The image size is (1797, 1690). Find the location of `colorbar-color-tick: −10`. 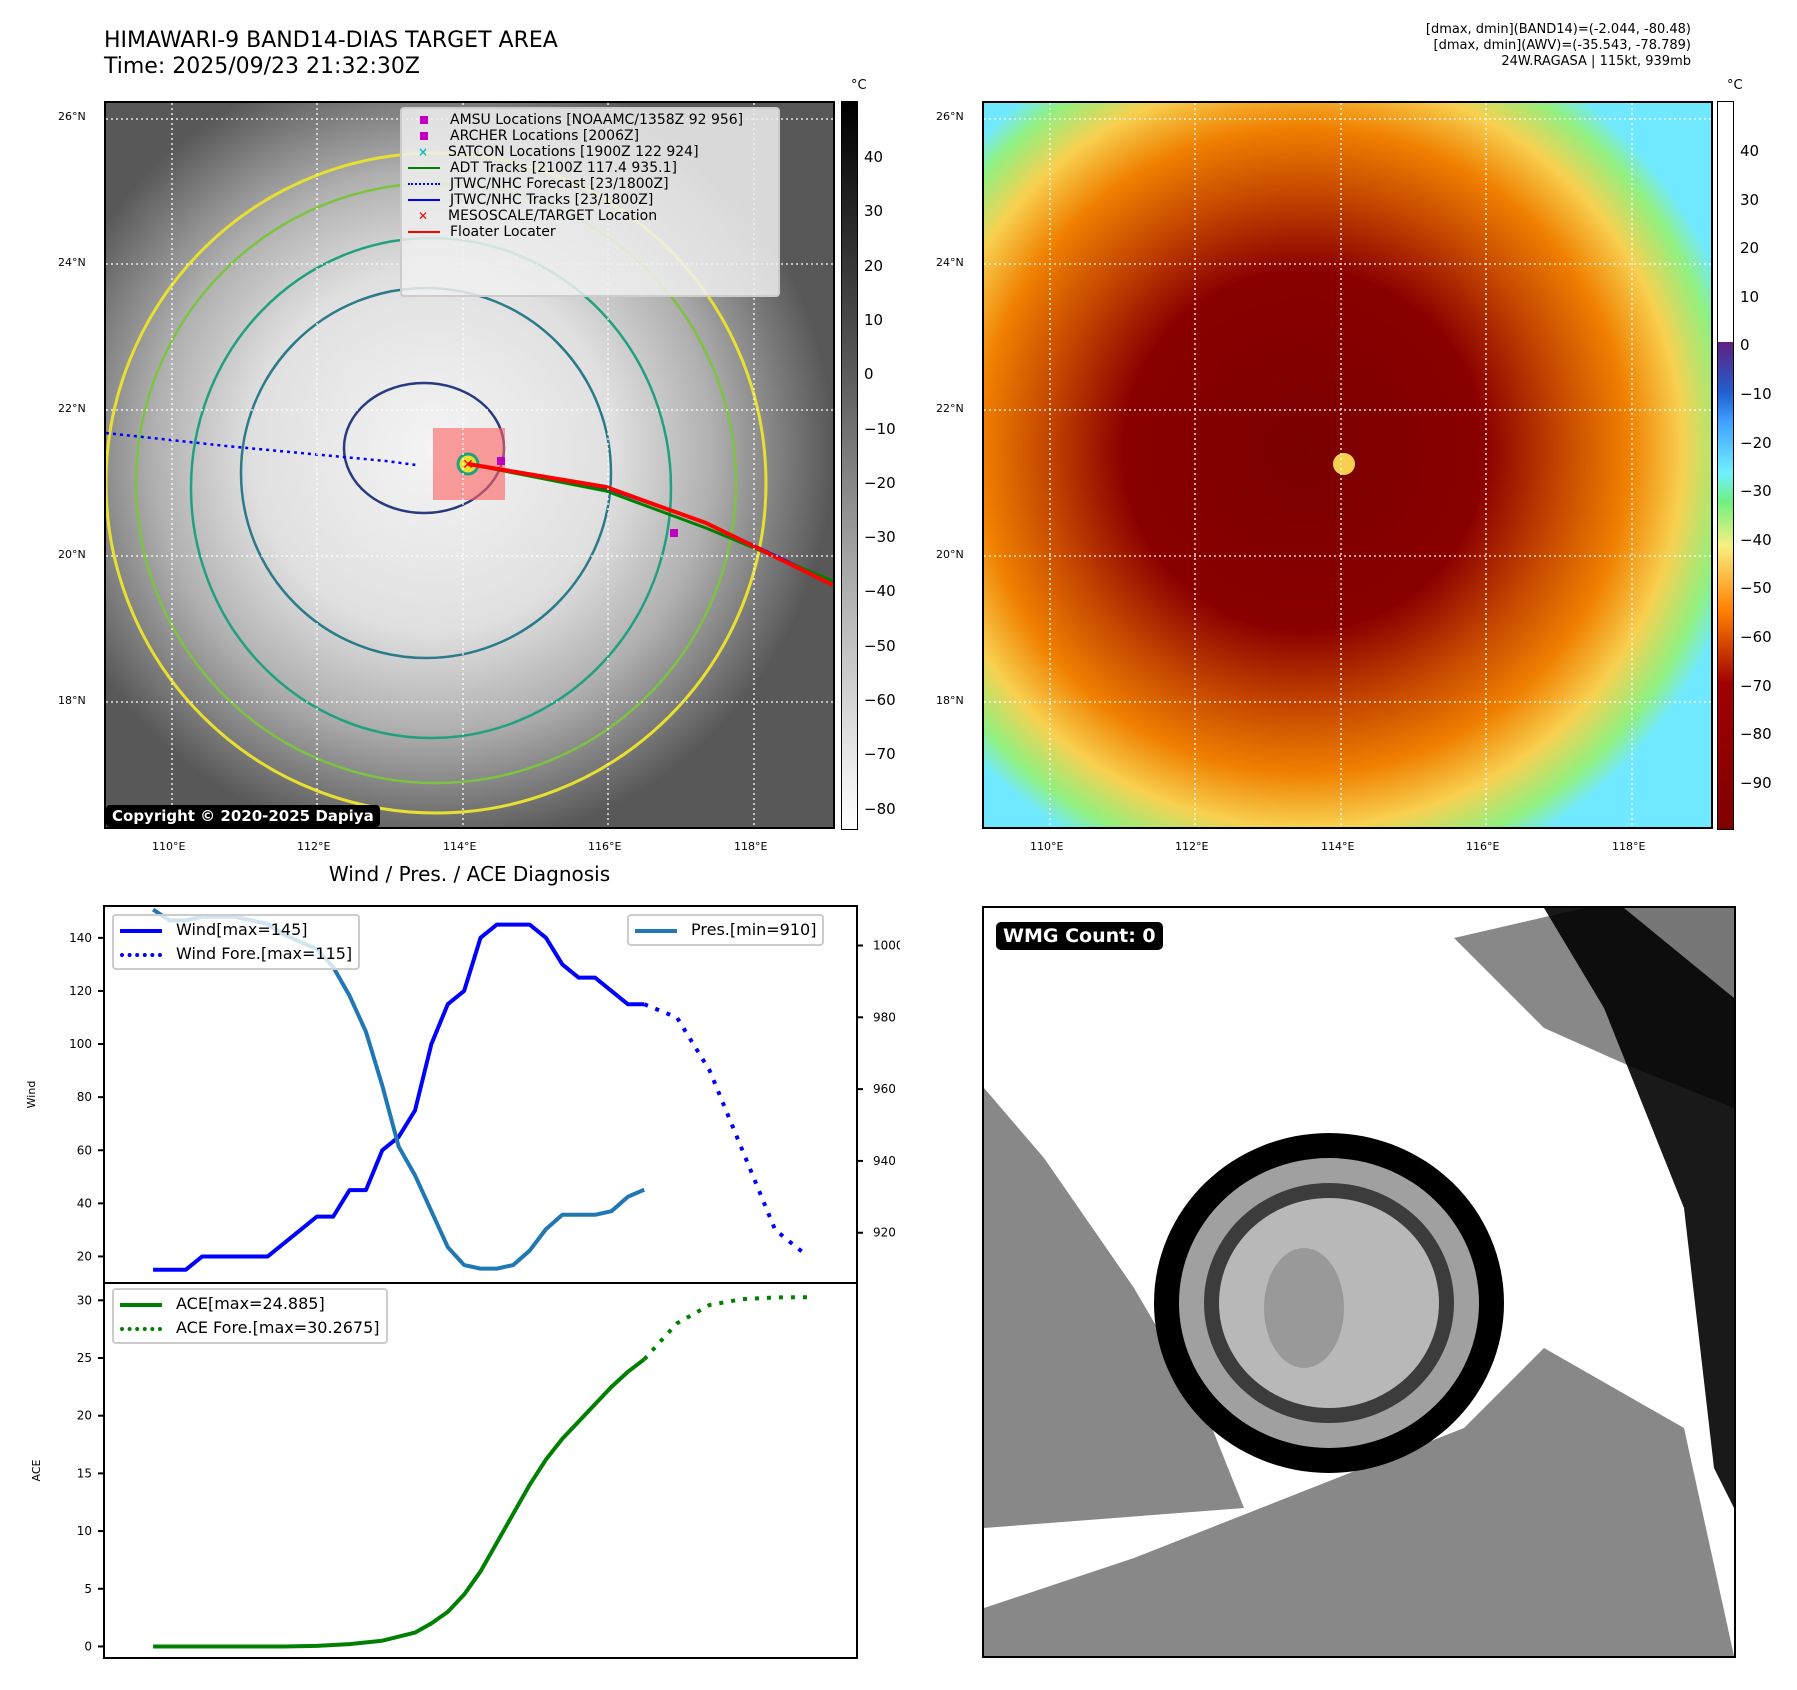

colorbar-color-tick: −10 is located at coordinates (1756, 394).